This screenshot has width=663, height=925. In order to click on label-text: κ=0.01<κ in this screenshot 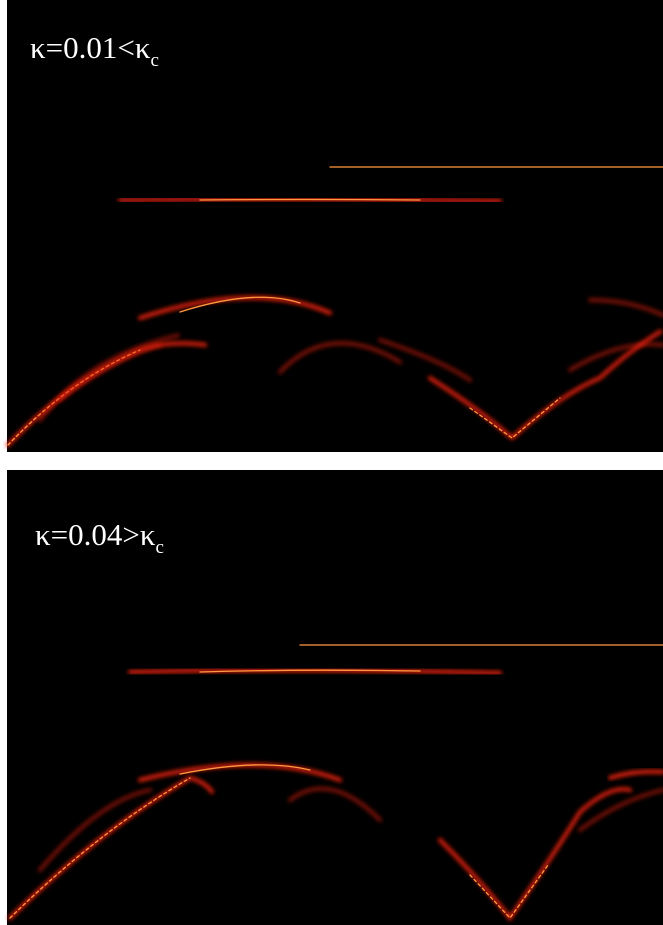, I will do `click(90, 47)`.